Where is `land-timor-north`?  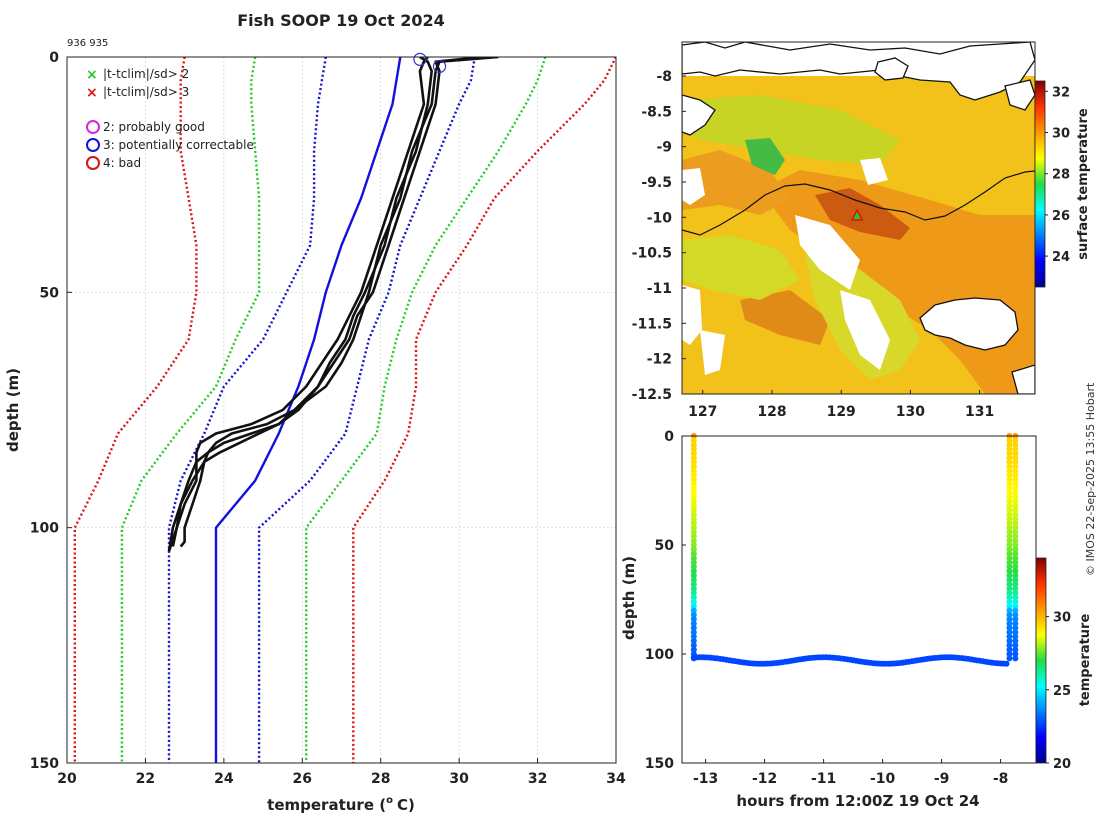
land-timor-north is located at coordinates (858, 71).